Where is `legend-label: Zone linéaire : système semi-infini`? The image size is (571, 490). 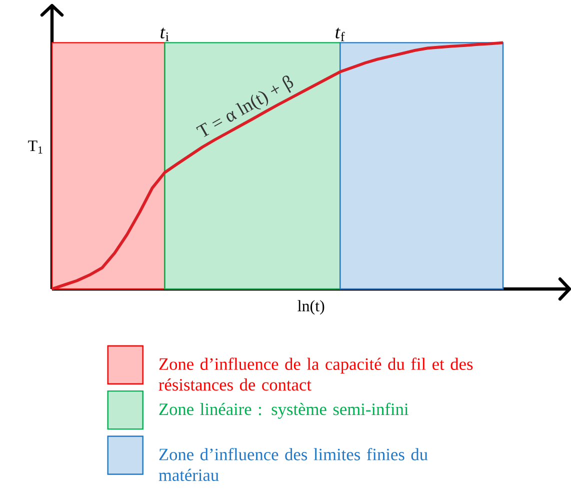
legend-label: Zone linéaire : système semi-infini is located at coordinates (283, 410).